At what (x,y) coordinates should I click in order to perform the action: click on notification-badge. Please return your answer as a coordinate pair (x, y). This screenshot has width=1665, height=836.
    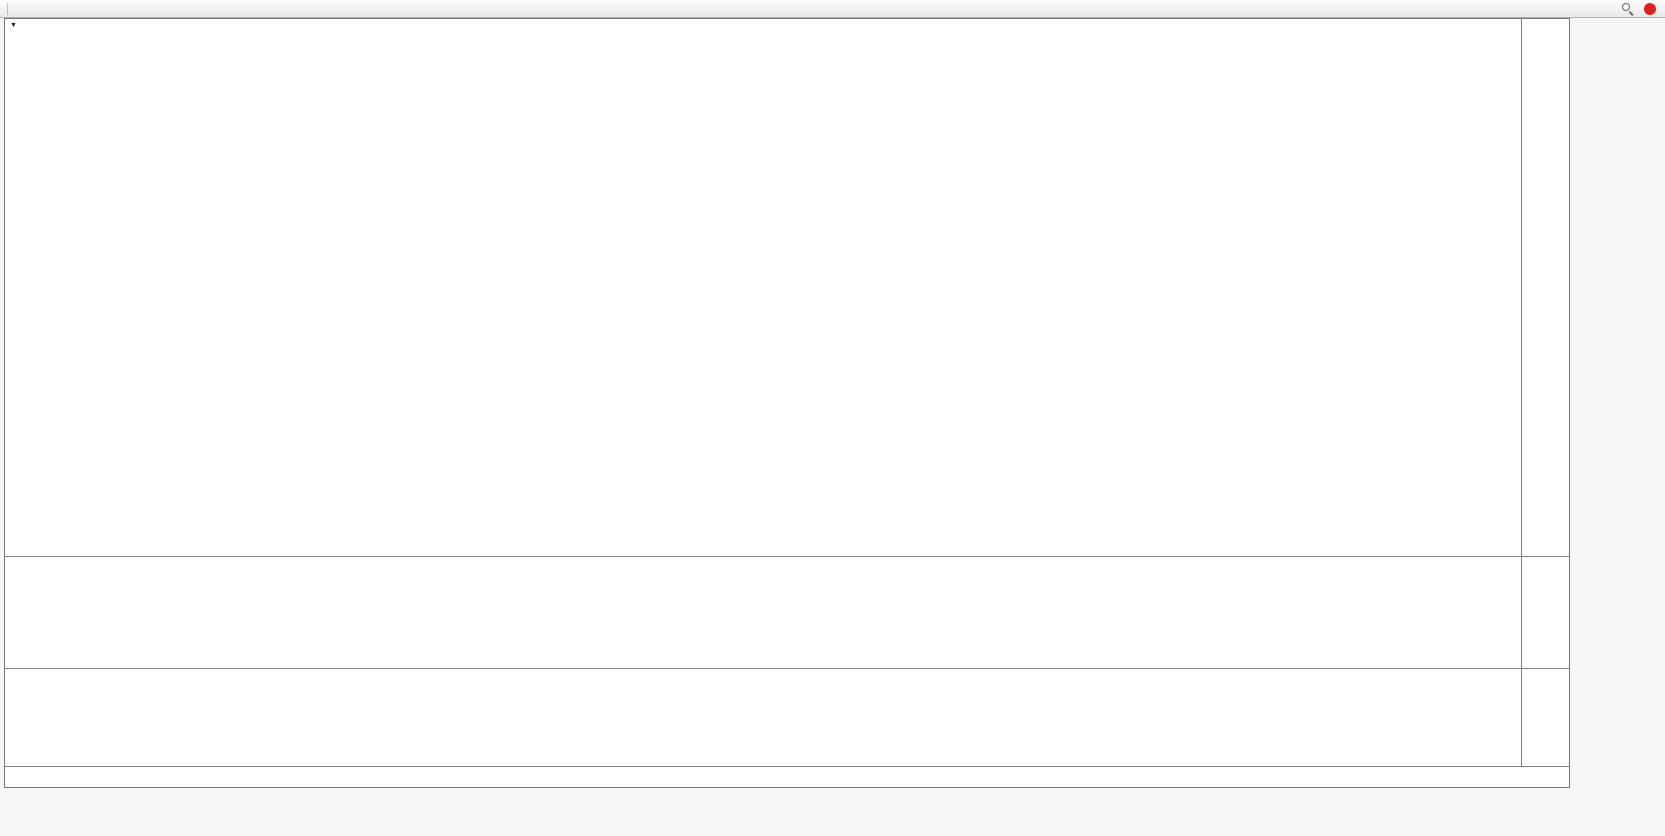
    Looking at the image, I should click on (1650, 8).